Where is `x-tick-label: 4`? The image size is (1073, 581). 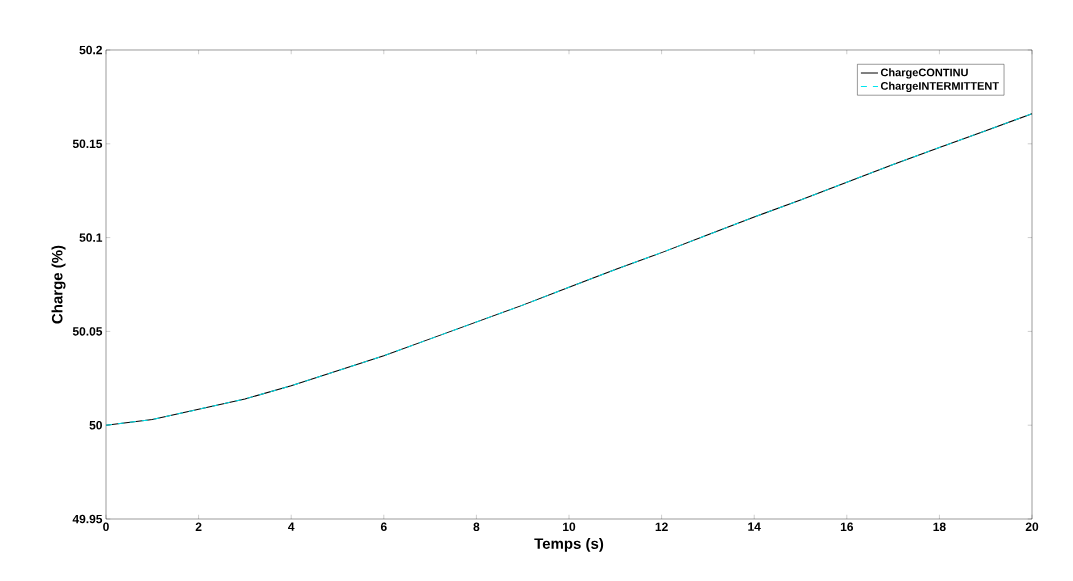 x-tick-label: 4 is located at coordinates (291, 526).